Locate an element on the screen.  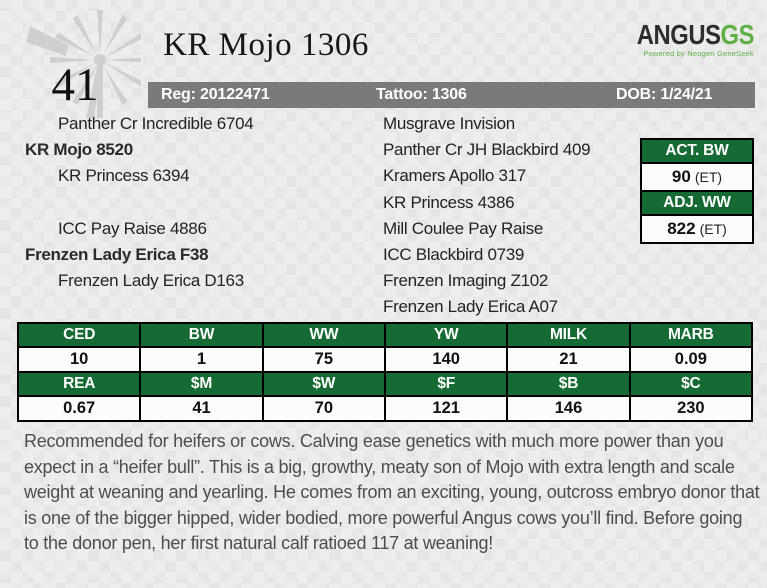
epd-value-cell: 0.09 is located at coordinates (690, 359).